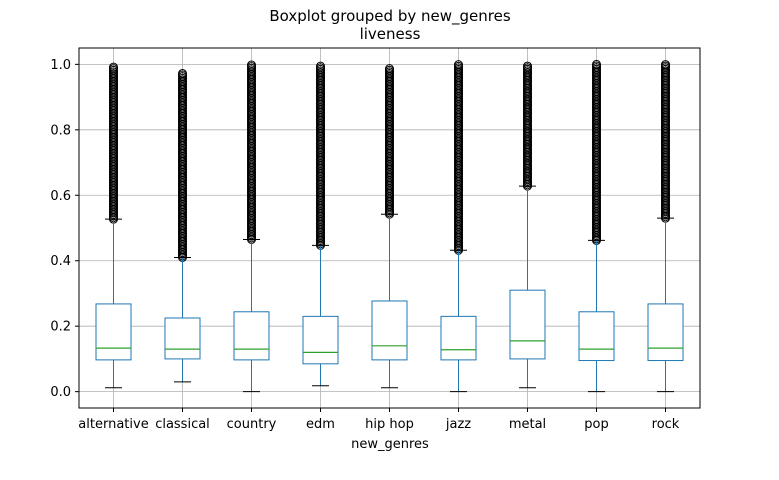 This screenshot has width=779, height=480. What do you see at coordinates (60, 392) in the screenshot?
I see `y-tick-label: 0.0` at bounding box center [60, 392].